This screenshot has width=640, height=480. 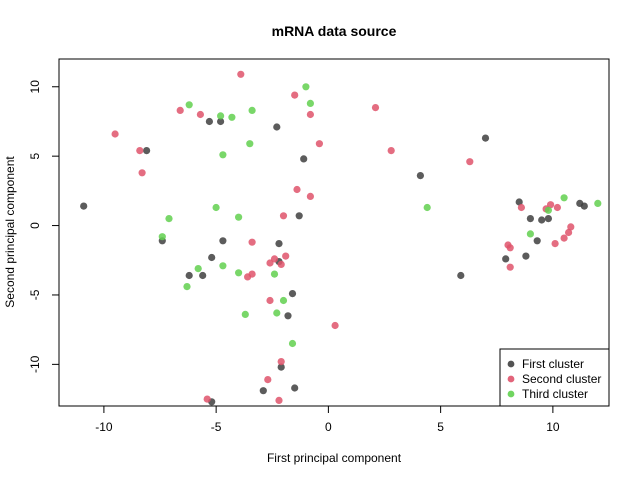 What do you see at coordinates (35, 87) in the screenshot?
I see `y-tick-label: 10` at bounding box center [35, 87].